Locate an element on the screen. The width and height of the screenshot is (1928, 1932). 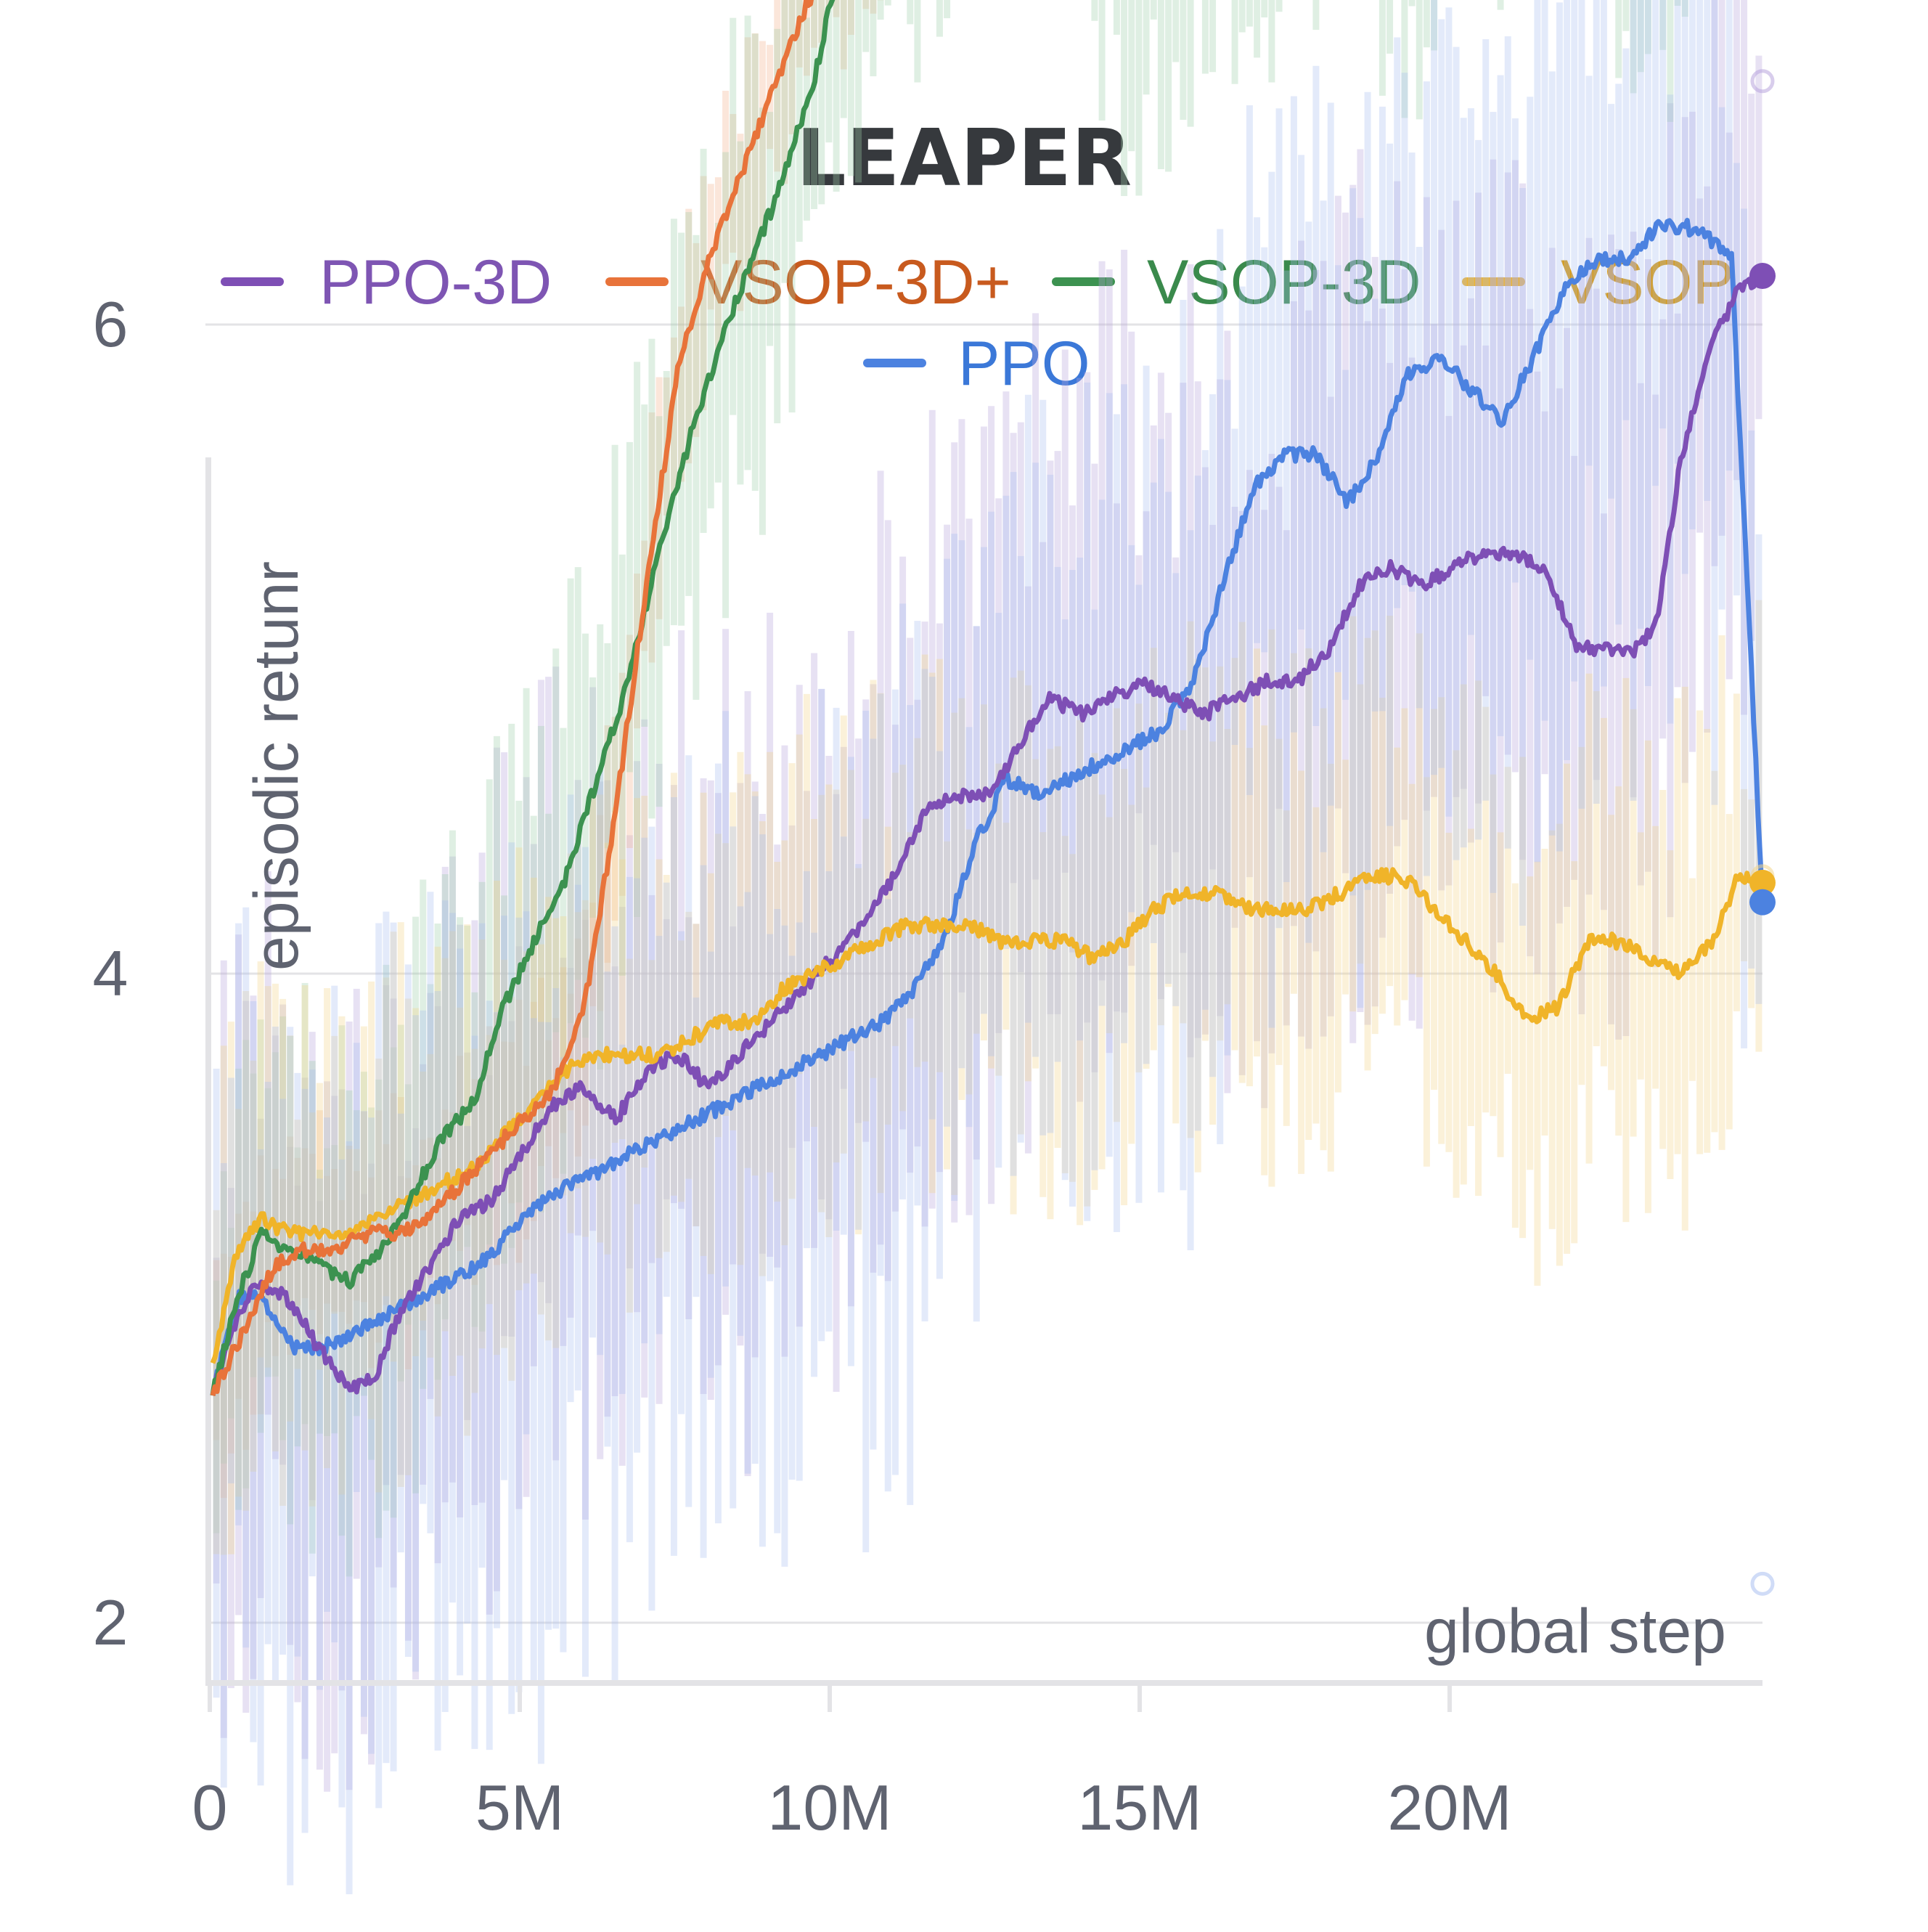
end-marker-vsop is located at coordinates (1763, 882).